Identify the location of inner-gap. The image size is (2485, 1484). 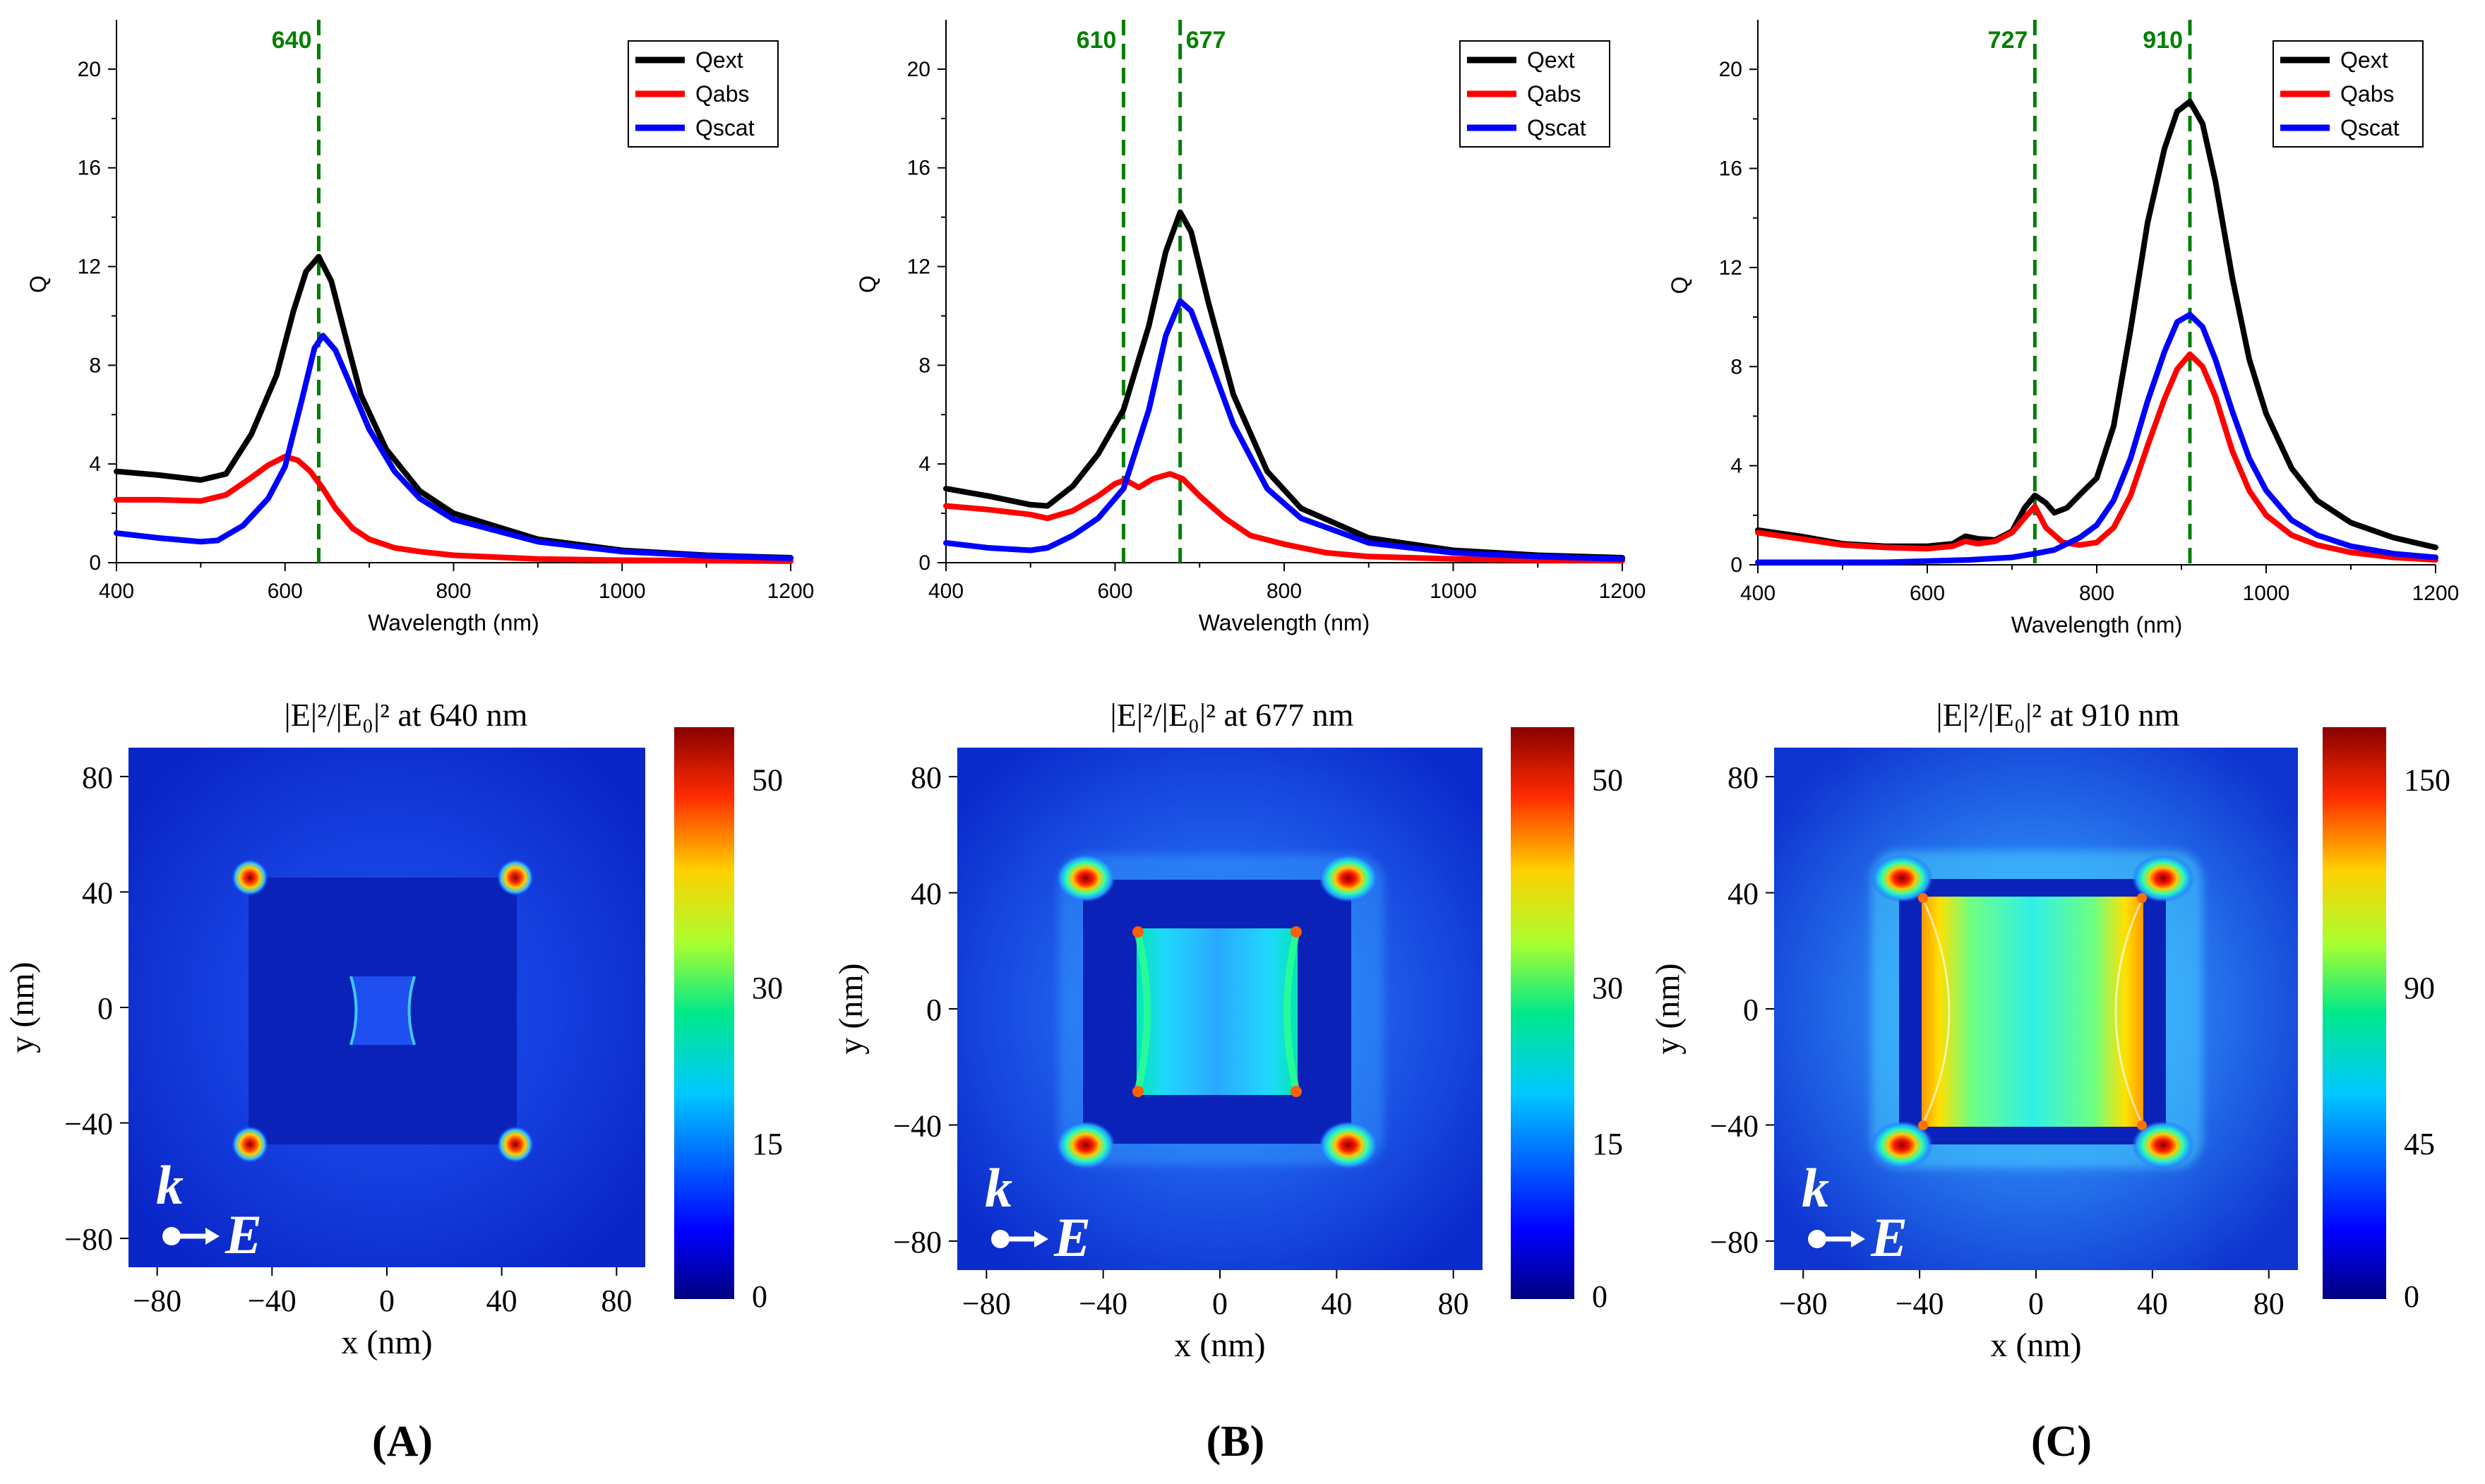
(1217, 1011).